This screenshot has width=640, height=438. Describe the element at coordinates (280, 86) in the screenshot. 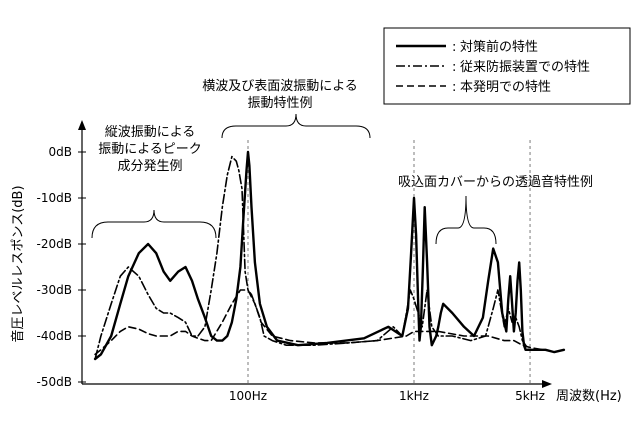

I see `annotation-transverse-line-1: 横波及び表面波振動による` at that location.